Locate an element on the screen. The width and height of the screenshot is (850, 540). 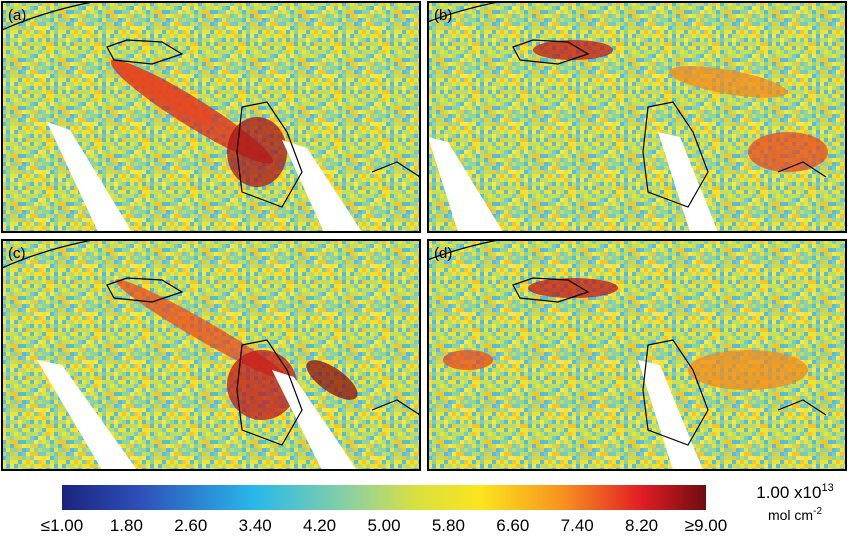
colorbar-tick-label: 1.80 is located at coordinates (126, 525).